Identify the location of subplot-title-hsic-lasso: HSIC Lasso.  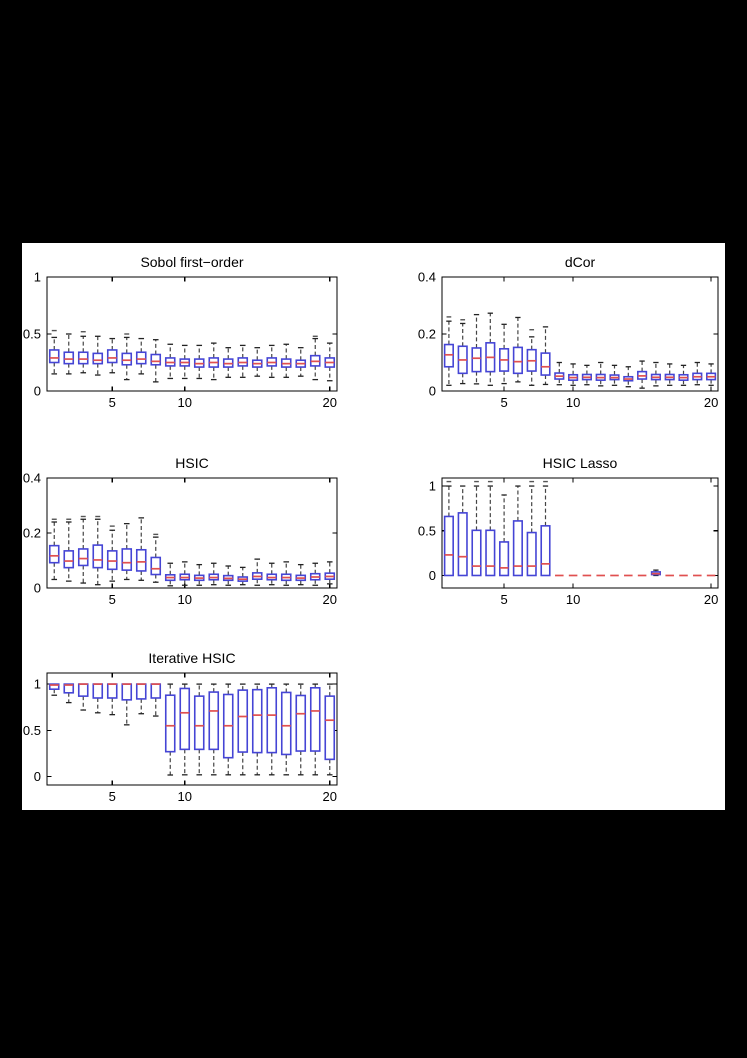
(580, 463).